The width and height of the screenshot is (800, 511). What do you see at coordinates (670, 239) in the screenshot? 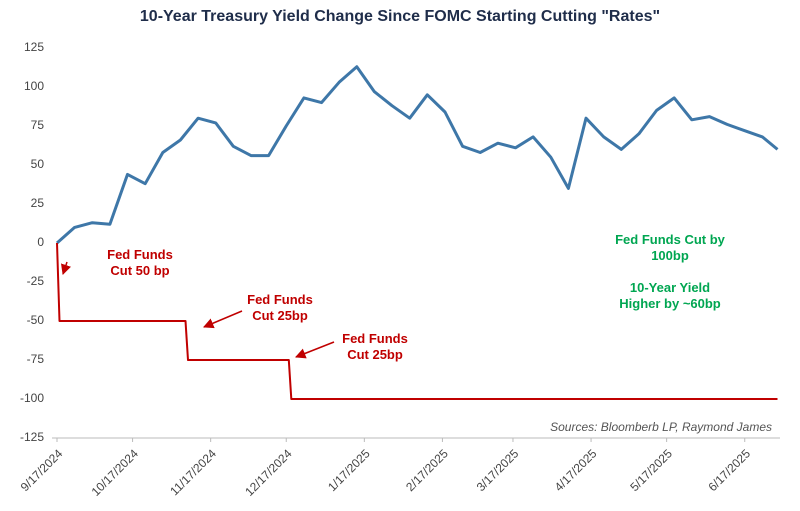
I see `annotation-line: Fed Funds Cut by` at bounding box center [670, 239].